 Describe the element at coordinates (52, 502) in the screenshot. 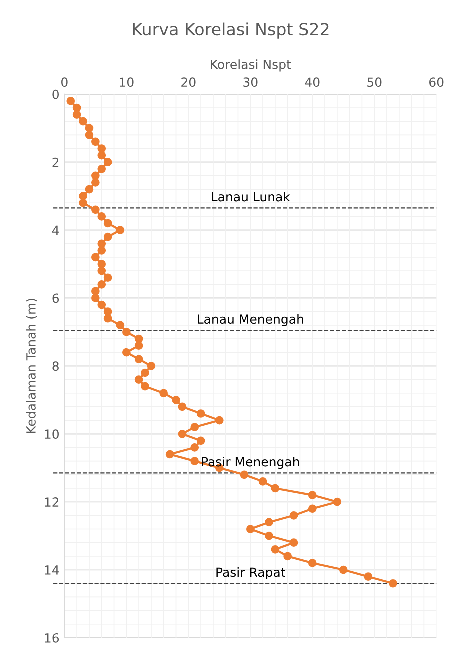

I see `y-tick-label: 12` at that location.